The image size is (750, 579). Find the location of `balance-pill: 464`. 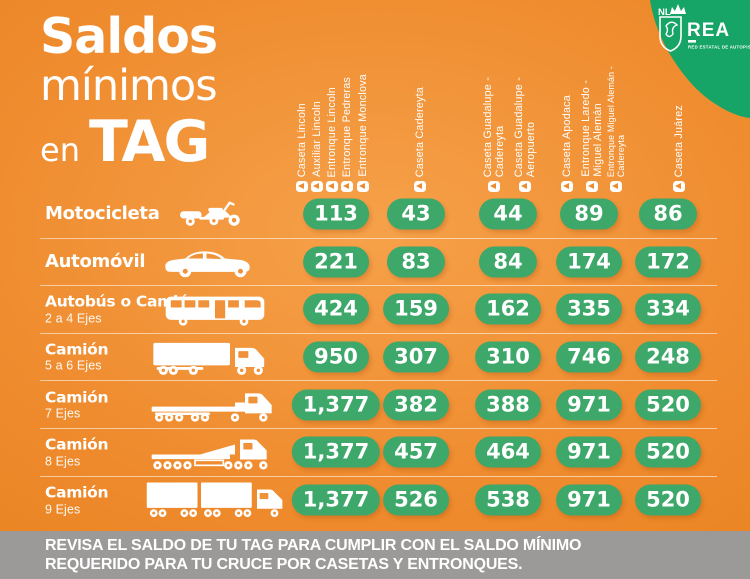

balance-pill: 464 is located at coordinates (508, 452).